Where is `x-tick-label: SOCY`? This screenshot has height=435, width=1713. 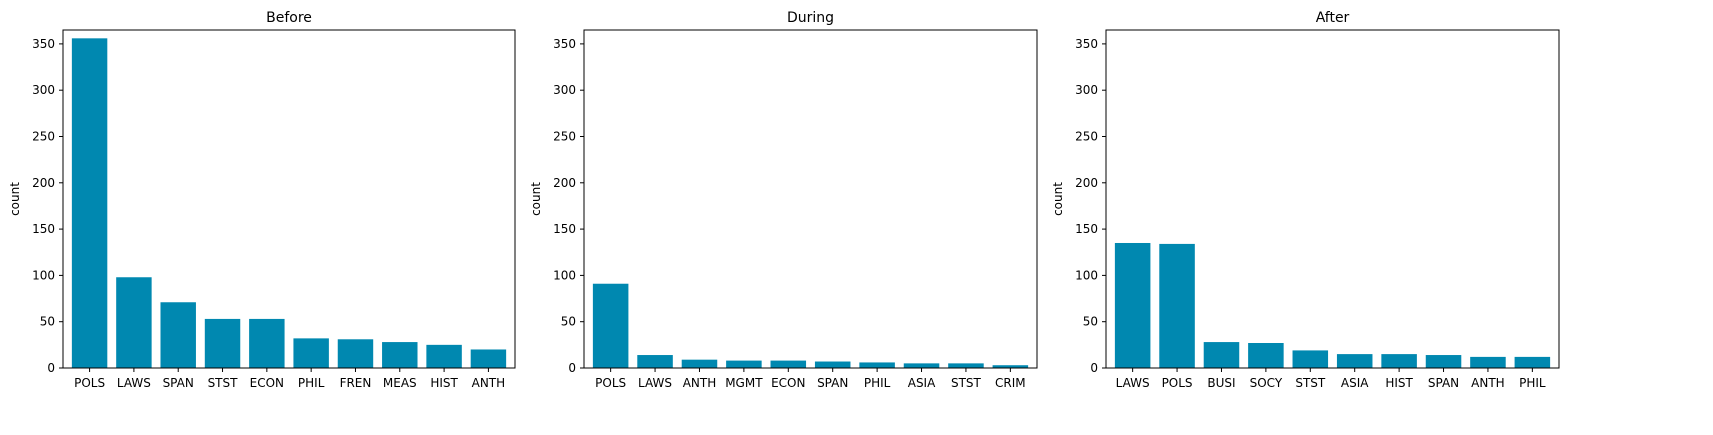 x-tick-label: SOCY is located at coordinates (1266, 383).